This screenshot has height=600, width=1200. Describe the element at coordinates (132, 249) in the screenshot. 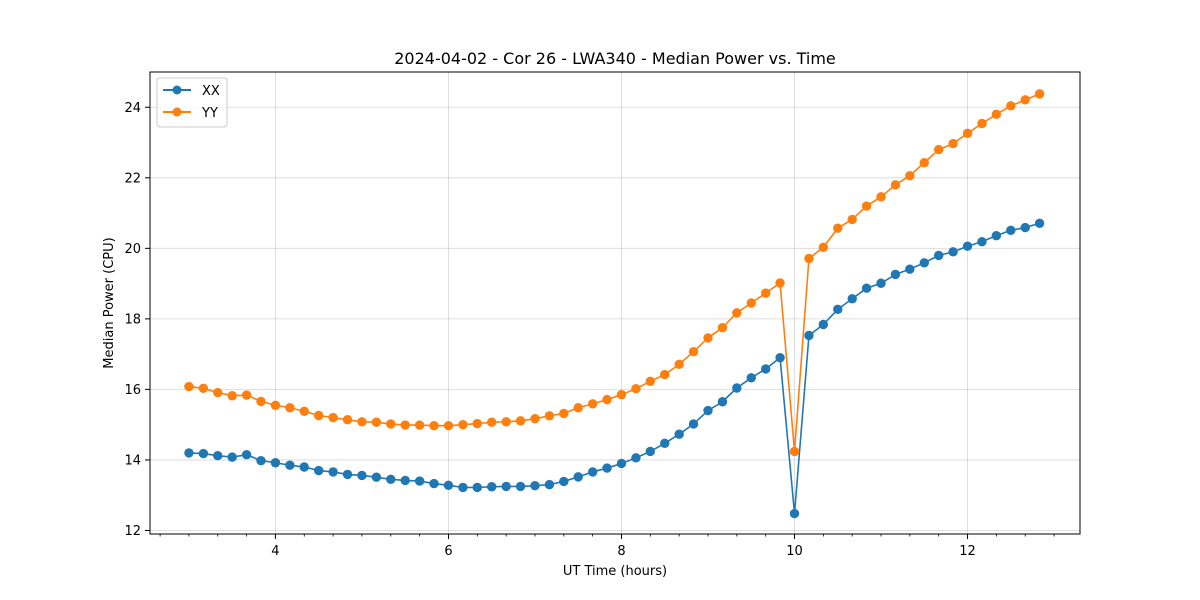

I see `y-tick-label: 20` at that location.